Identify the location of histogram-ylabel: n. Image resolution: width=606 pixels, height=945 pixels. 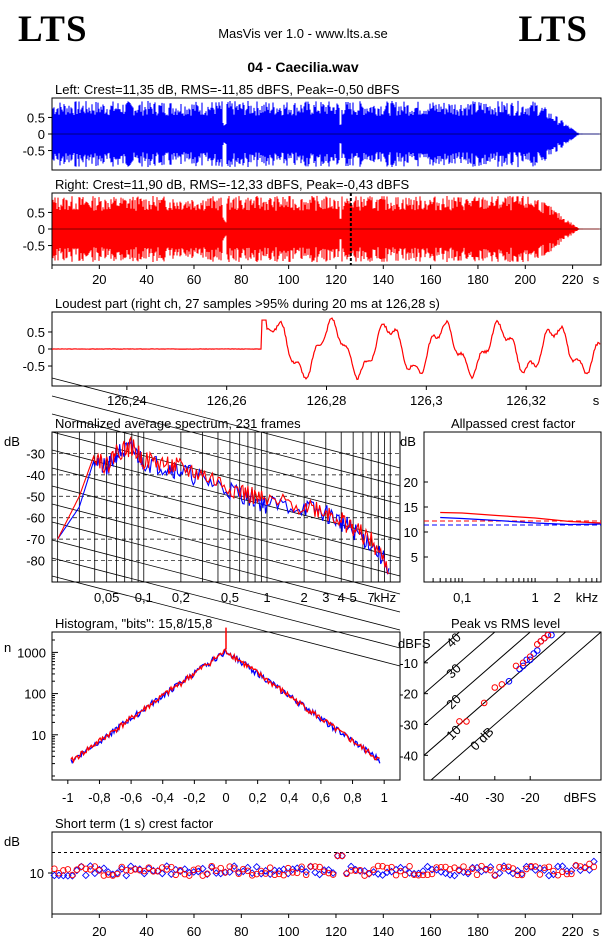
(7, 647).